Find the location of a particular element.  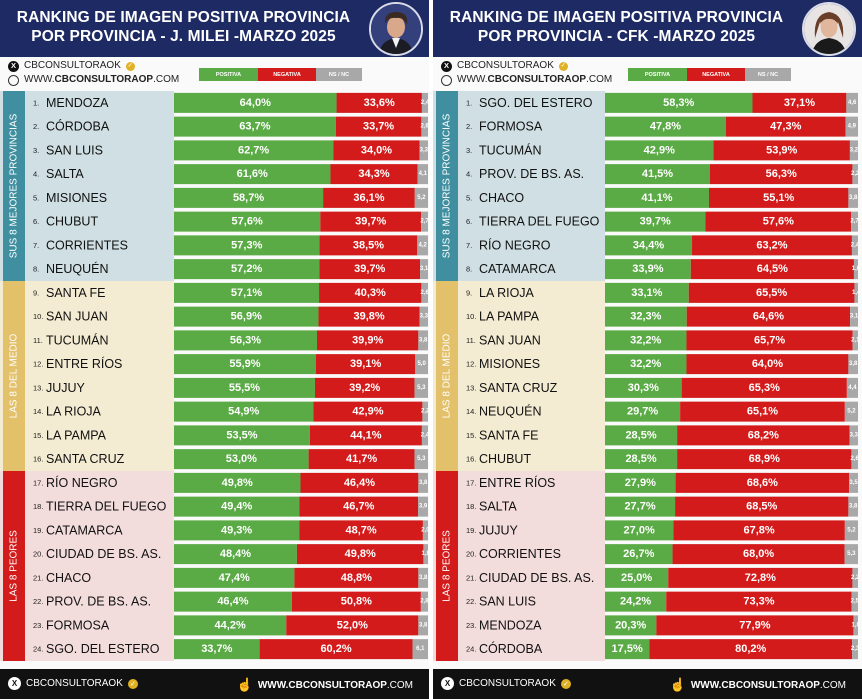

data-label-positiva: 32,2% is located at coordinates (645, 364).